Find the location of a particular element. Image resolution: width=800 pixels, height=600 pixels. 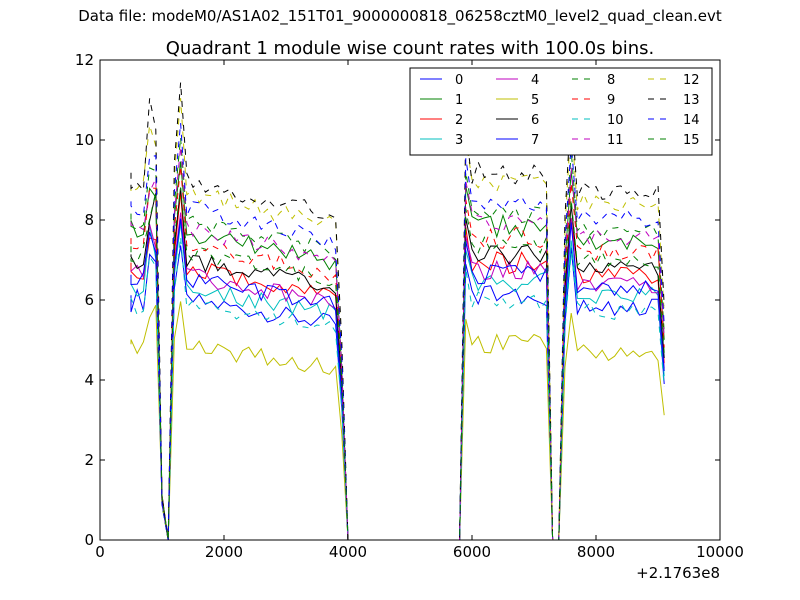

x-tick-label: 8000 is located at coordinates (596, 552).